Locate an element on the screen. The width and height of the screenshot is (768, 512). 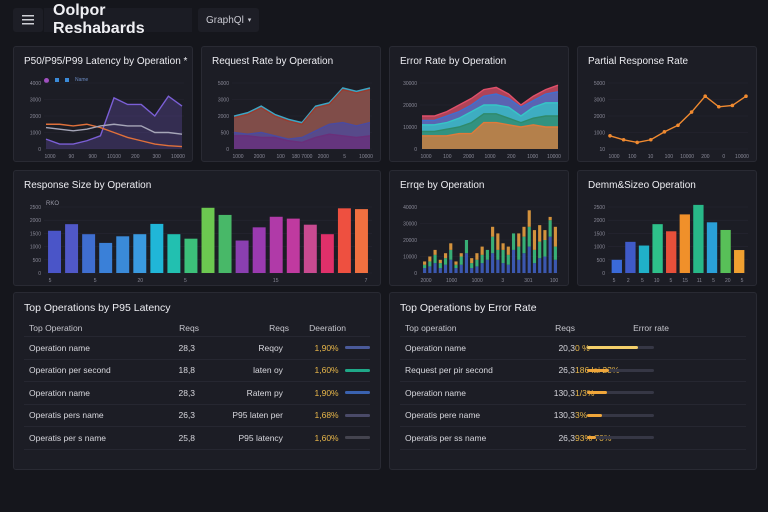
y-tick-label: 20000 is located at coordinates (410, 106).